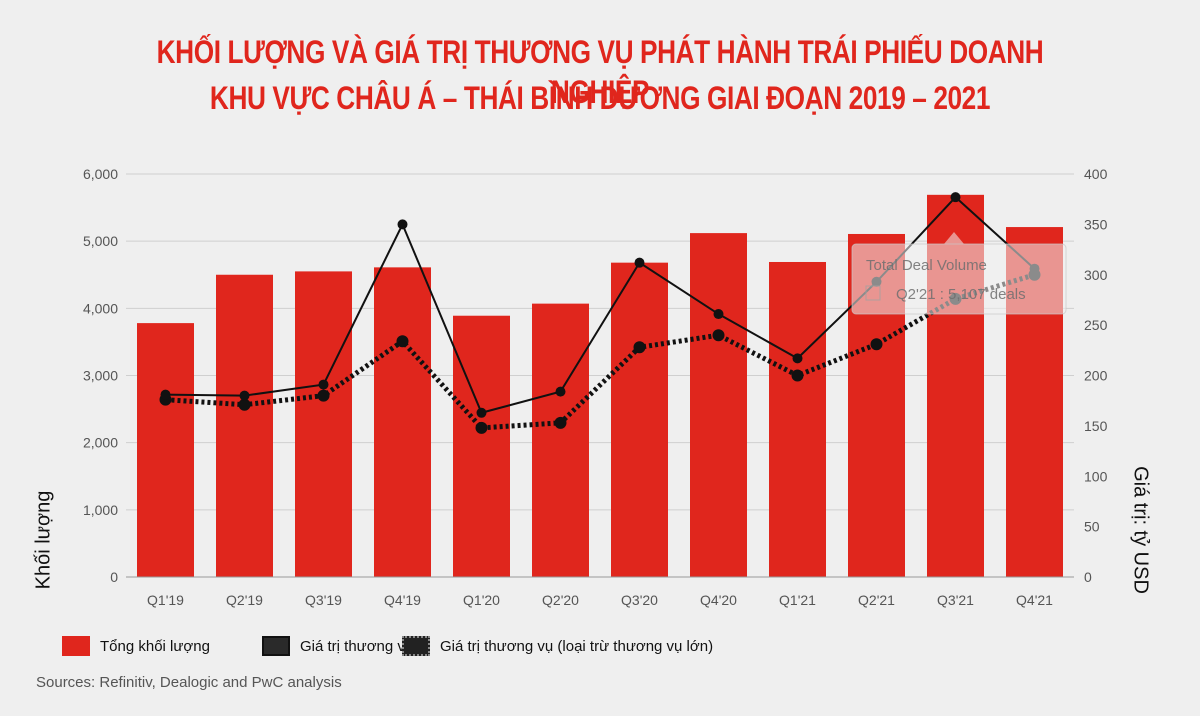 Image resolution: width=1200 pixels, height=716 pixels. Describe the element at coordinates (1096, 224) in the screenshot. I see `y-tick-label-right: 350` at that location.